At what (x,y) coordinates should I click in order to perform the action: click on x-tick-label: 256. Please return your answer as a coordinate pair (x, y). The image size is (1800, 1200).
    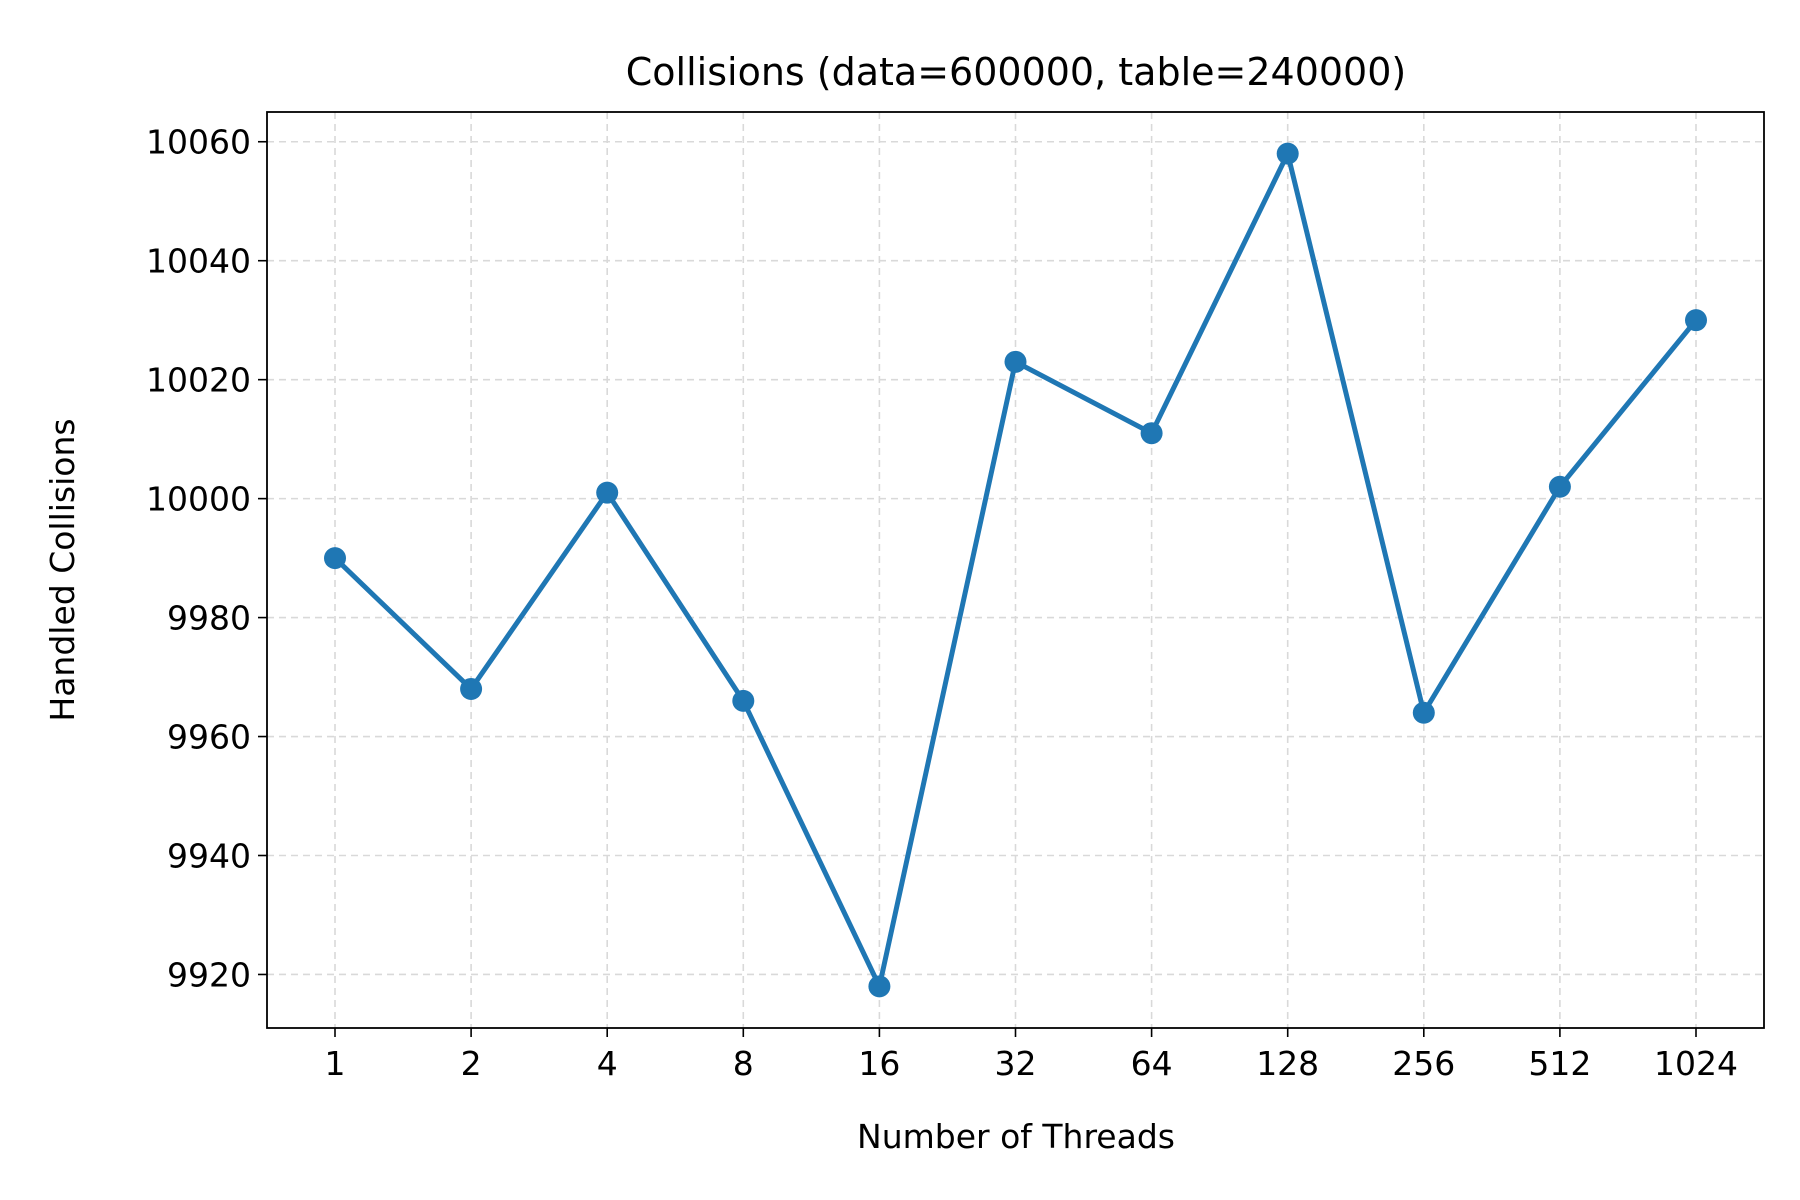
    Looking at the image, I should click on (1423, 1063).